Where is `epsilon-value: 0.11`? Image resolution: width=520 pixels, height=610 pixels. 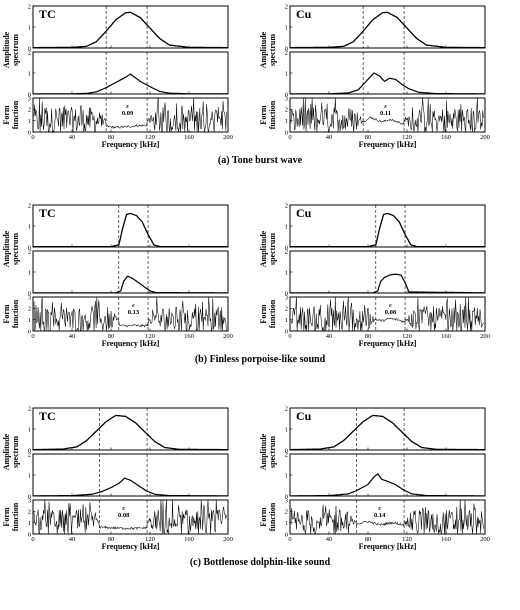 epsilon-value: 0.11 is located at coordinates (385, 113).